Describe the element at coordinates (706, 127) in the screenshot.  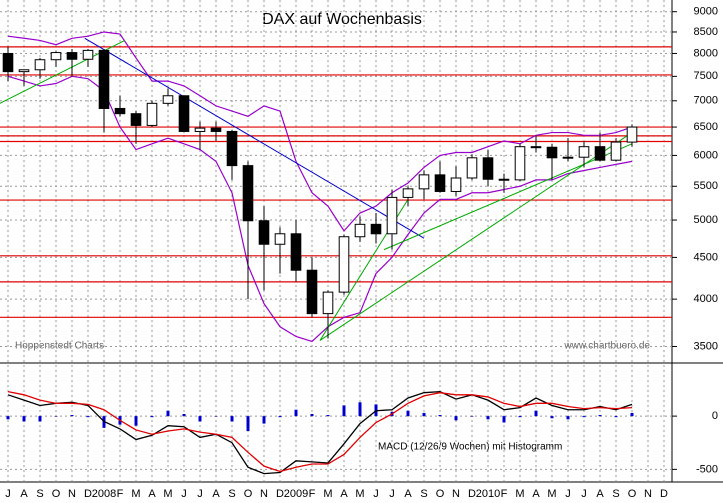
I see `y-tick-label: 6500` at that location.